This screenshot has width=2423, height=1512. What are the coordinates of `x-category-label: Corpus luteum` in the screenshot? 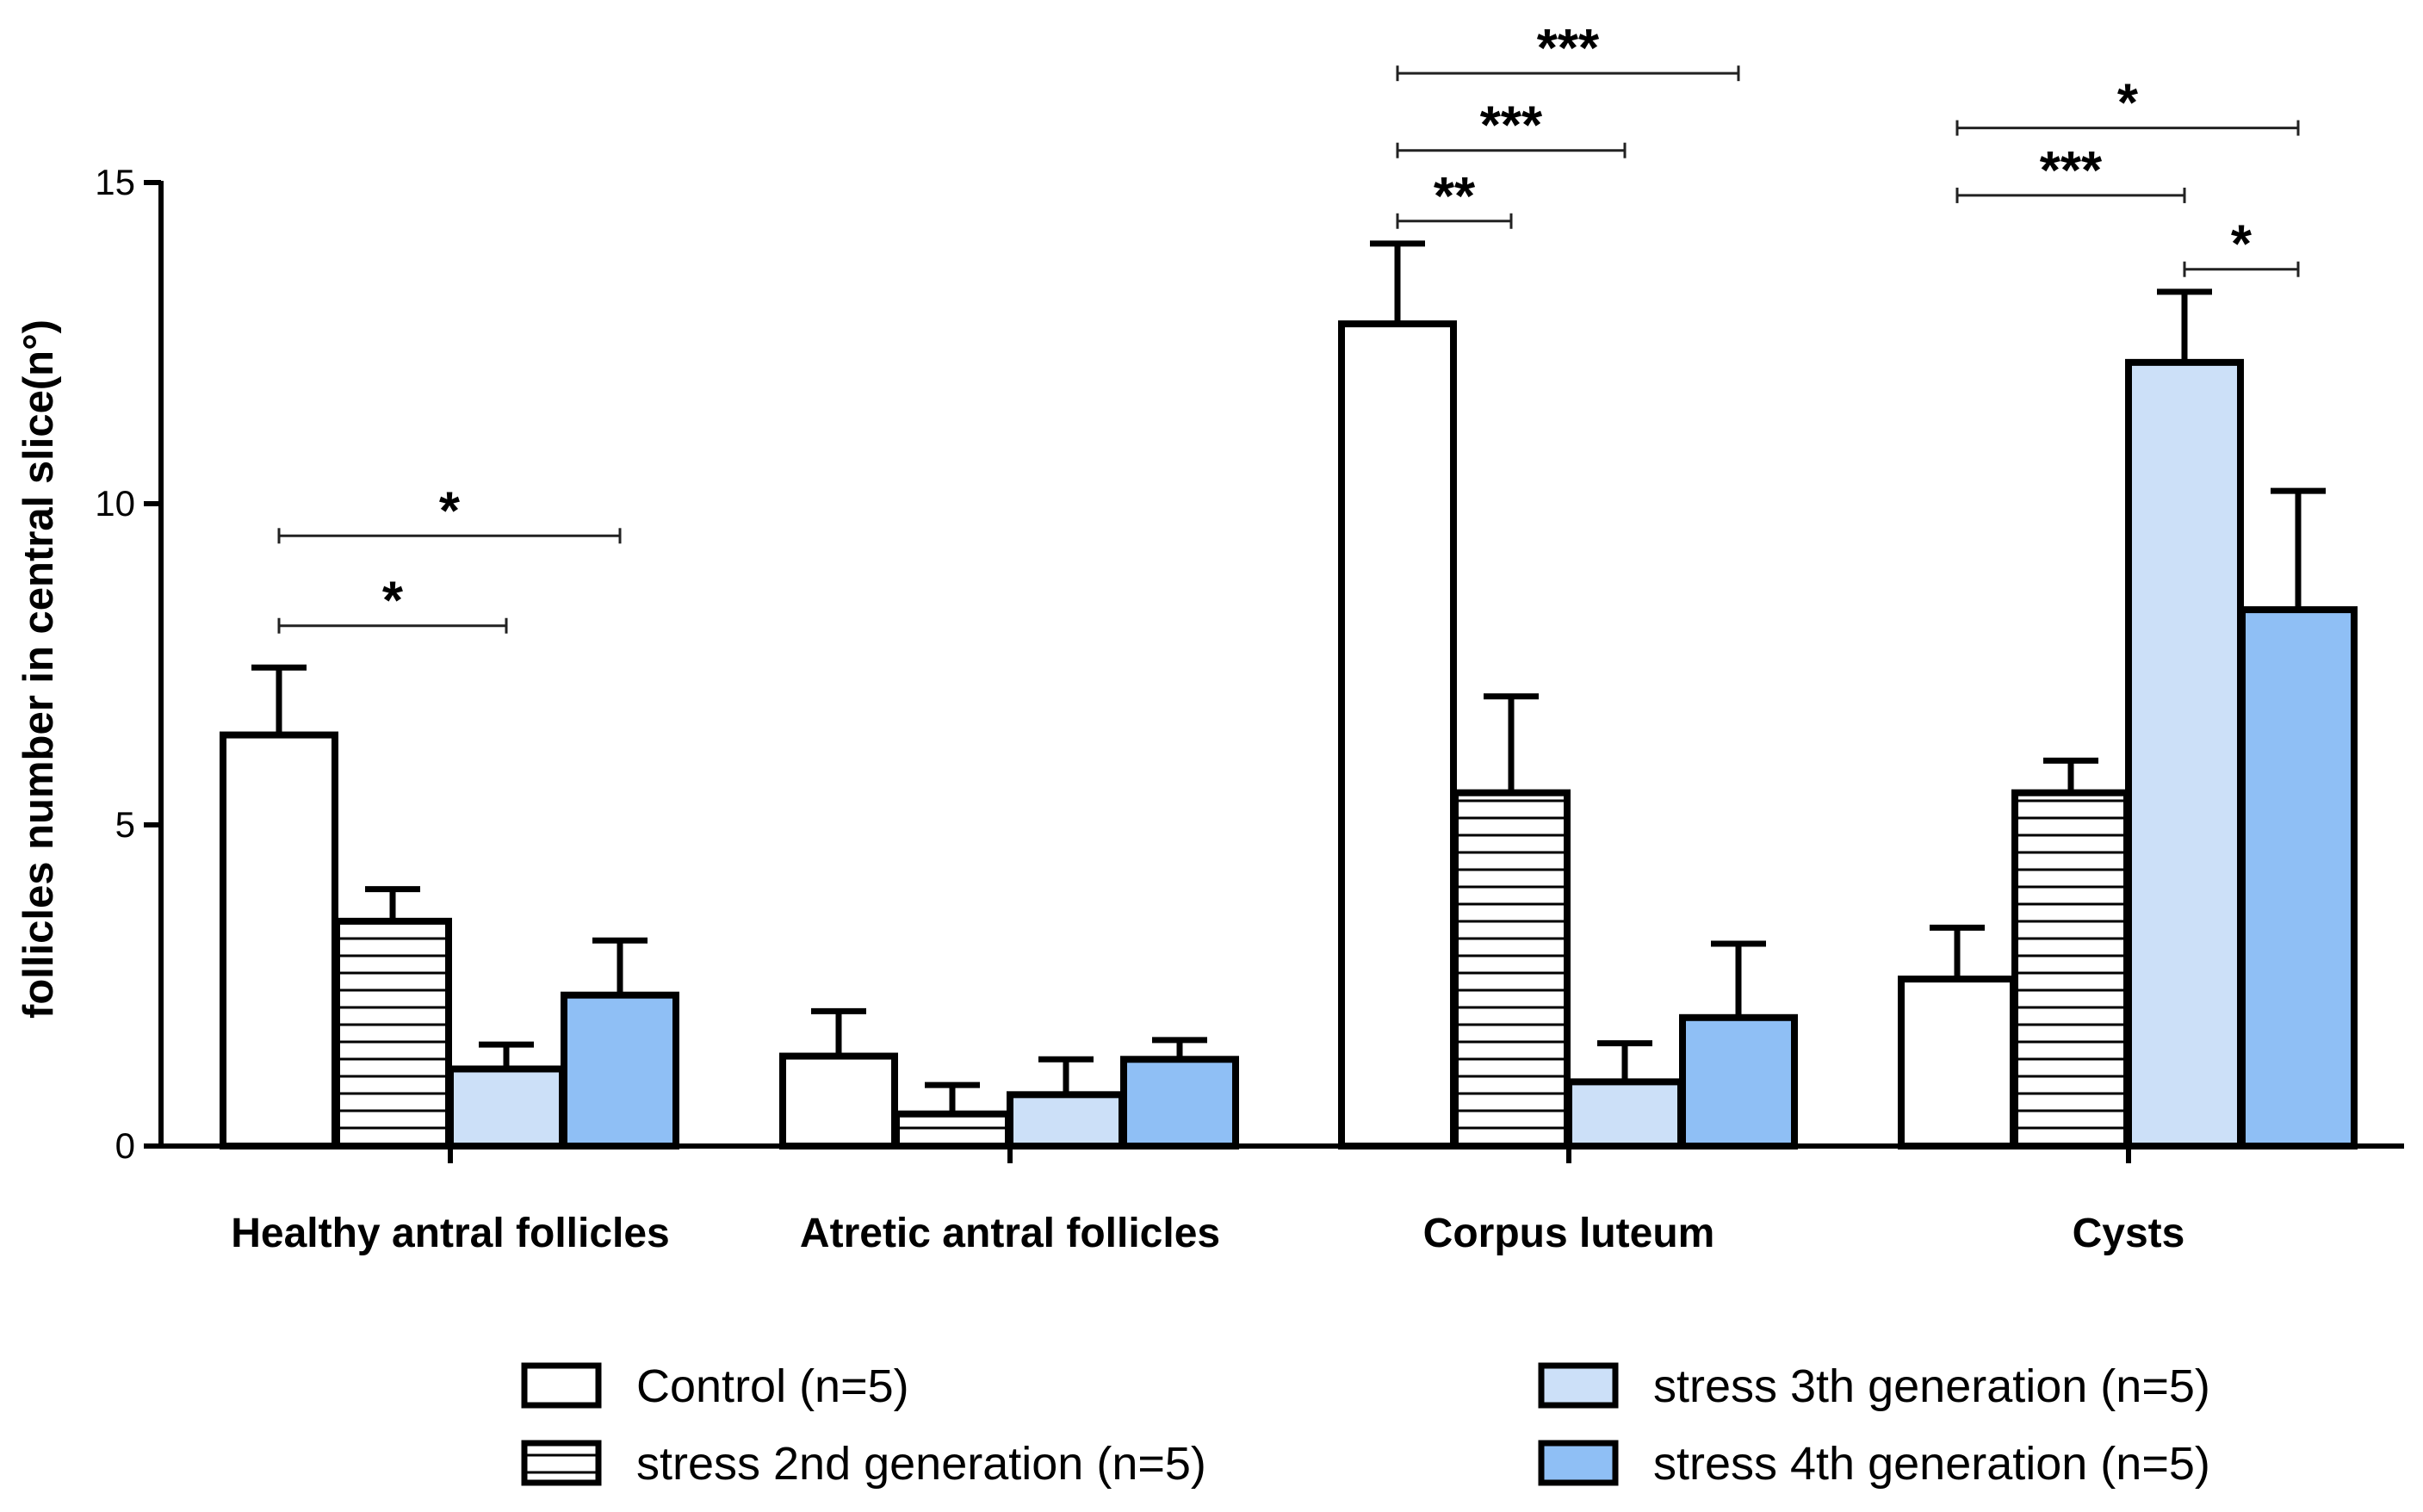 It's located at (1569, 1233).